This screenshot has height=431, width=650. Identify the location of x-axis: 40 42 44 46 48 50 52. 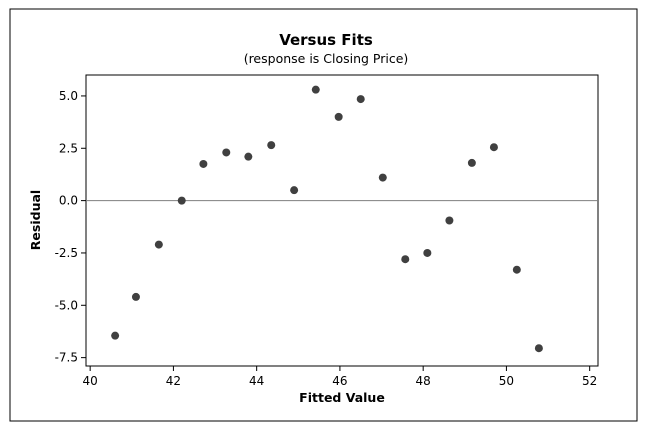
(340, 377).